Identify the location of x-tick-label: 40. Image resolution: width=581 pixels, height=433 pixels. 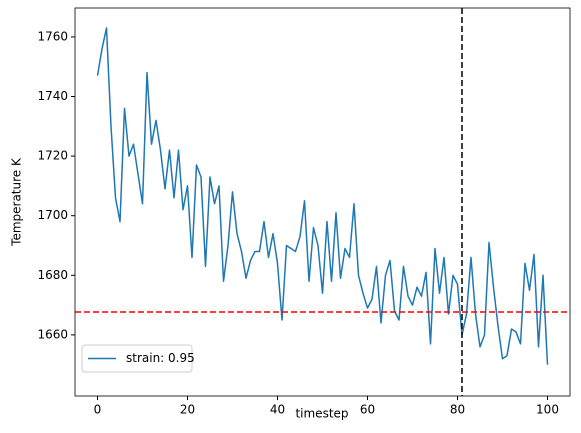
(277, 410).